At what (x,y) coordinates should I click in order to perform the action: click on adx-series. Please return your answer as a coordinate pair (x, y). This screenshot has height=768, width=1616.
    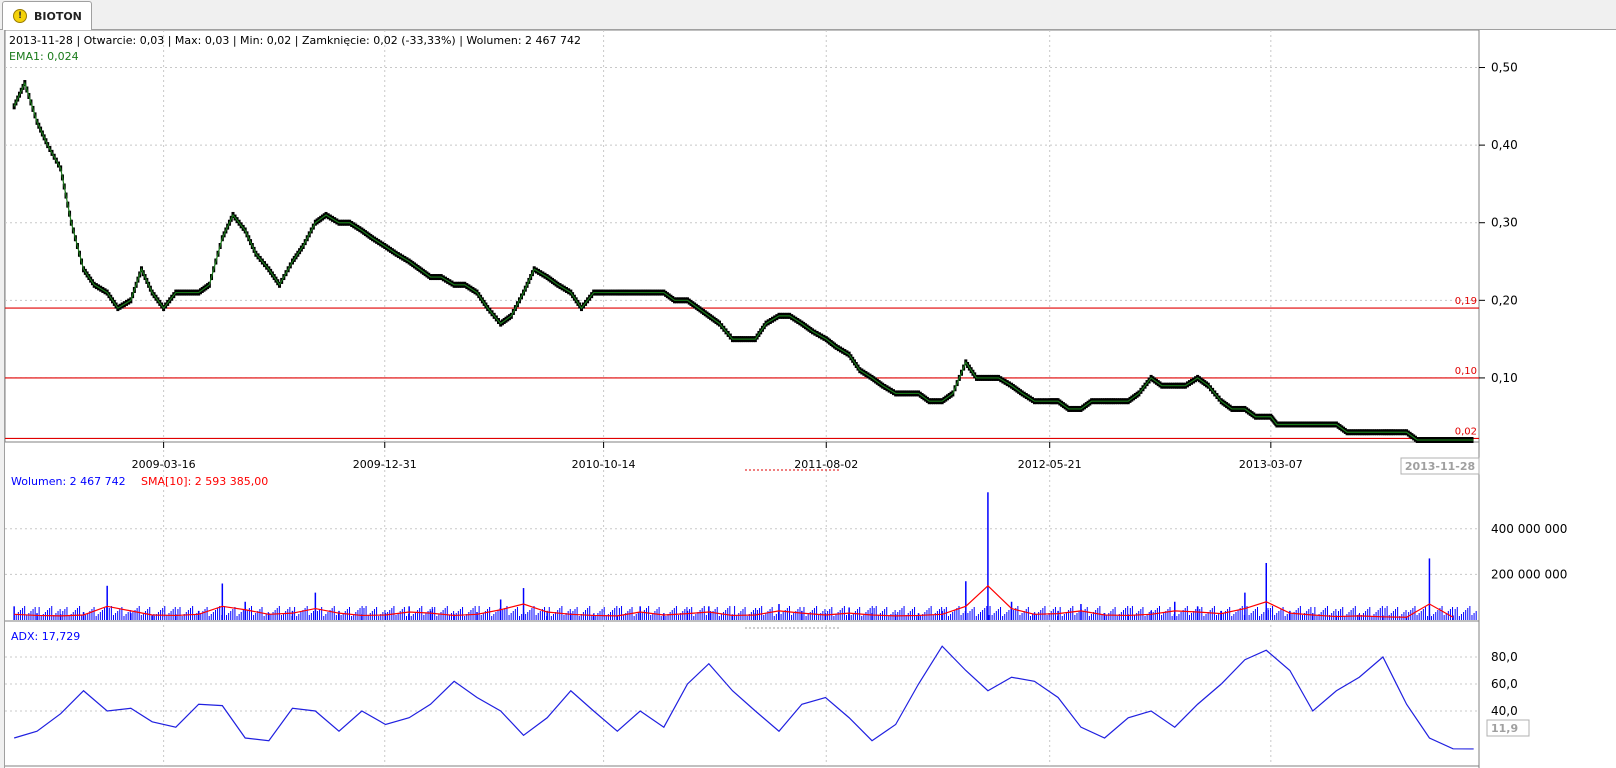
    Looking at the image, I should click on (743, 697).